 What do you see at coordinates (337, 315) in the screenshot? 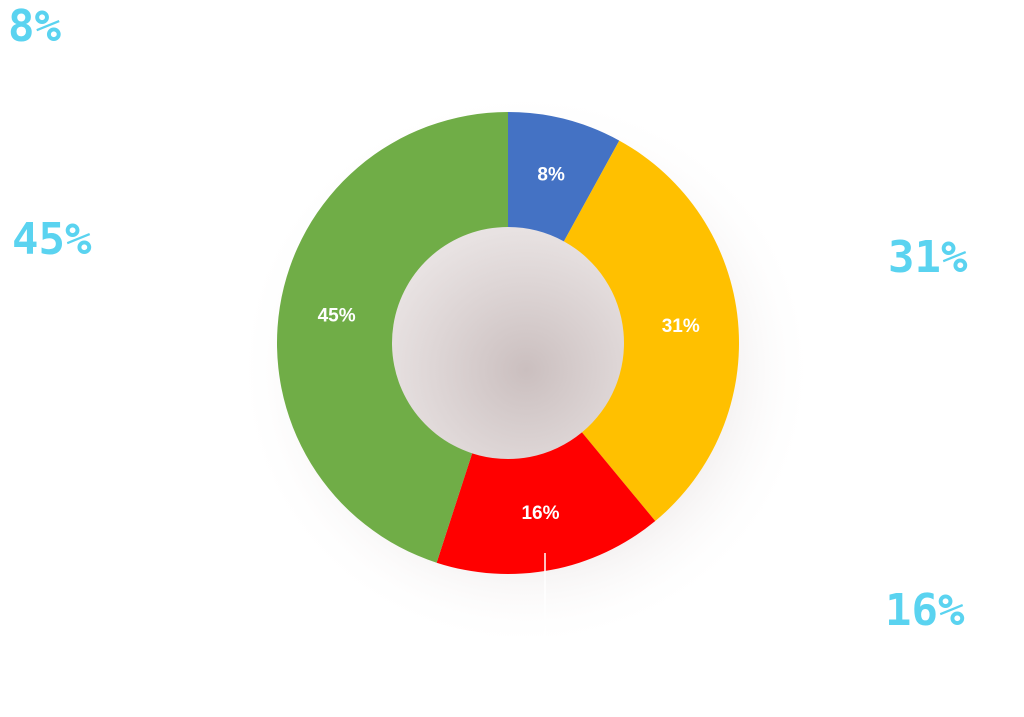
I see `slice-label-green: 45%` at bounding box center [337, 315].